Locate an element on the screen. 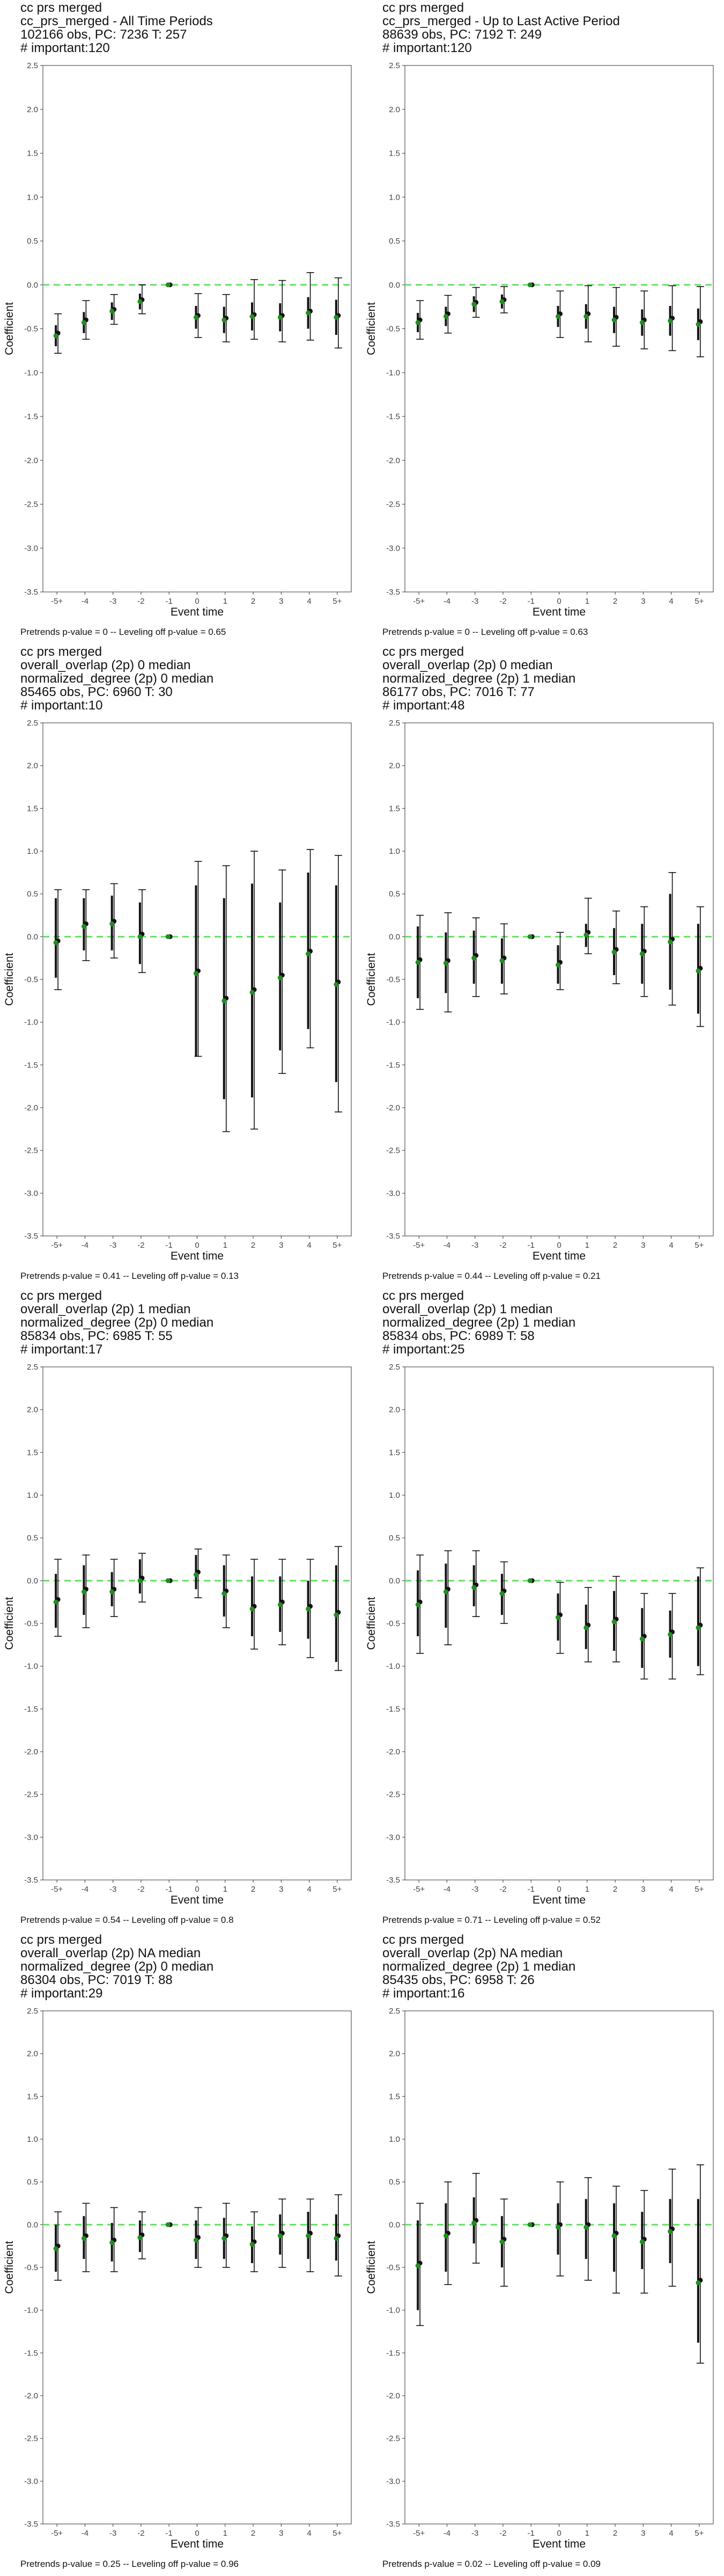 Image resolution: width=724 pixels, height=2576 pixels. x-tick-label: 4 is located at coordinates (309, 1245).